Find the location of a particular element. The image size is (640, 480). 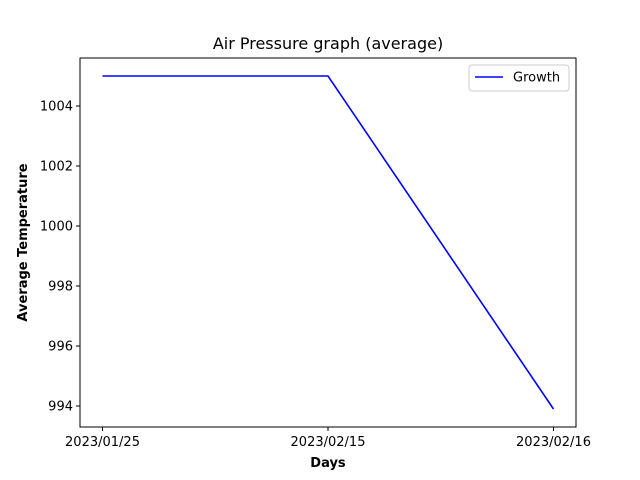

y-tick-label: 1002 is located at coordinates (56, 167).